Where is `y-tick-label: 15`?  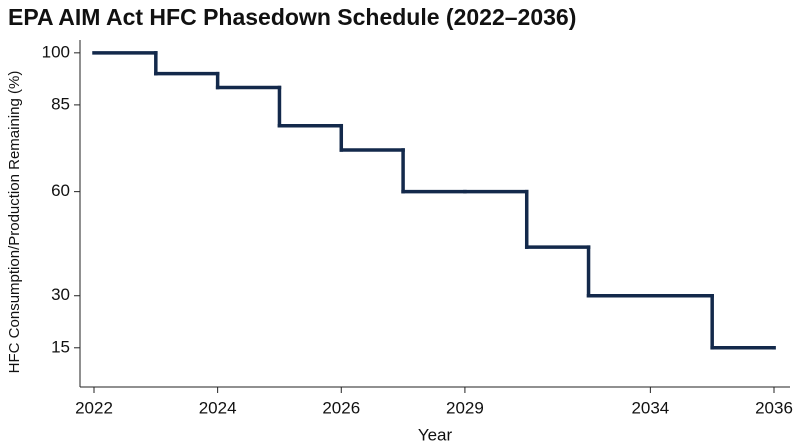 y-tick-label: 15 is located at coordinates (60, 346).